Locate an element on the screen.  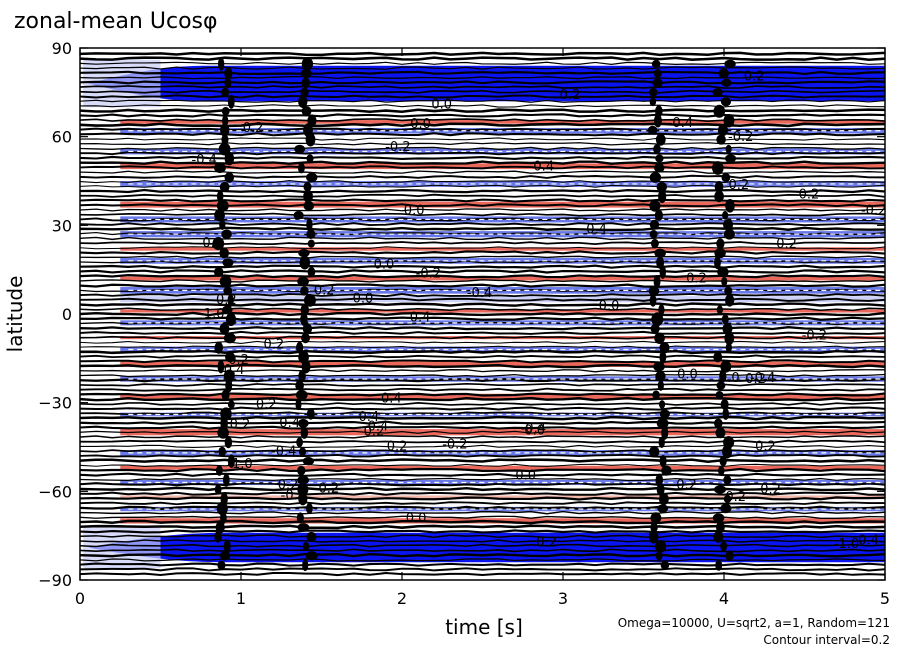
x-tick-label: 0 is located at coordinates (80, 598).